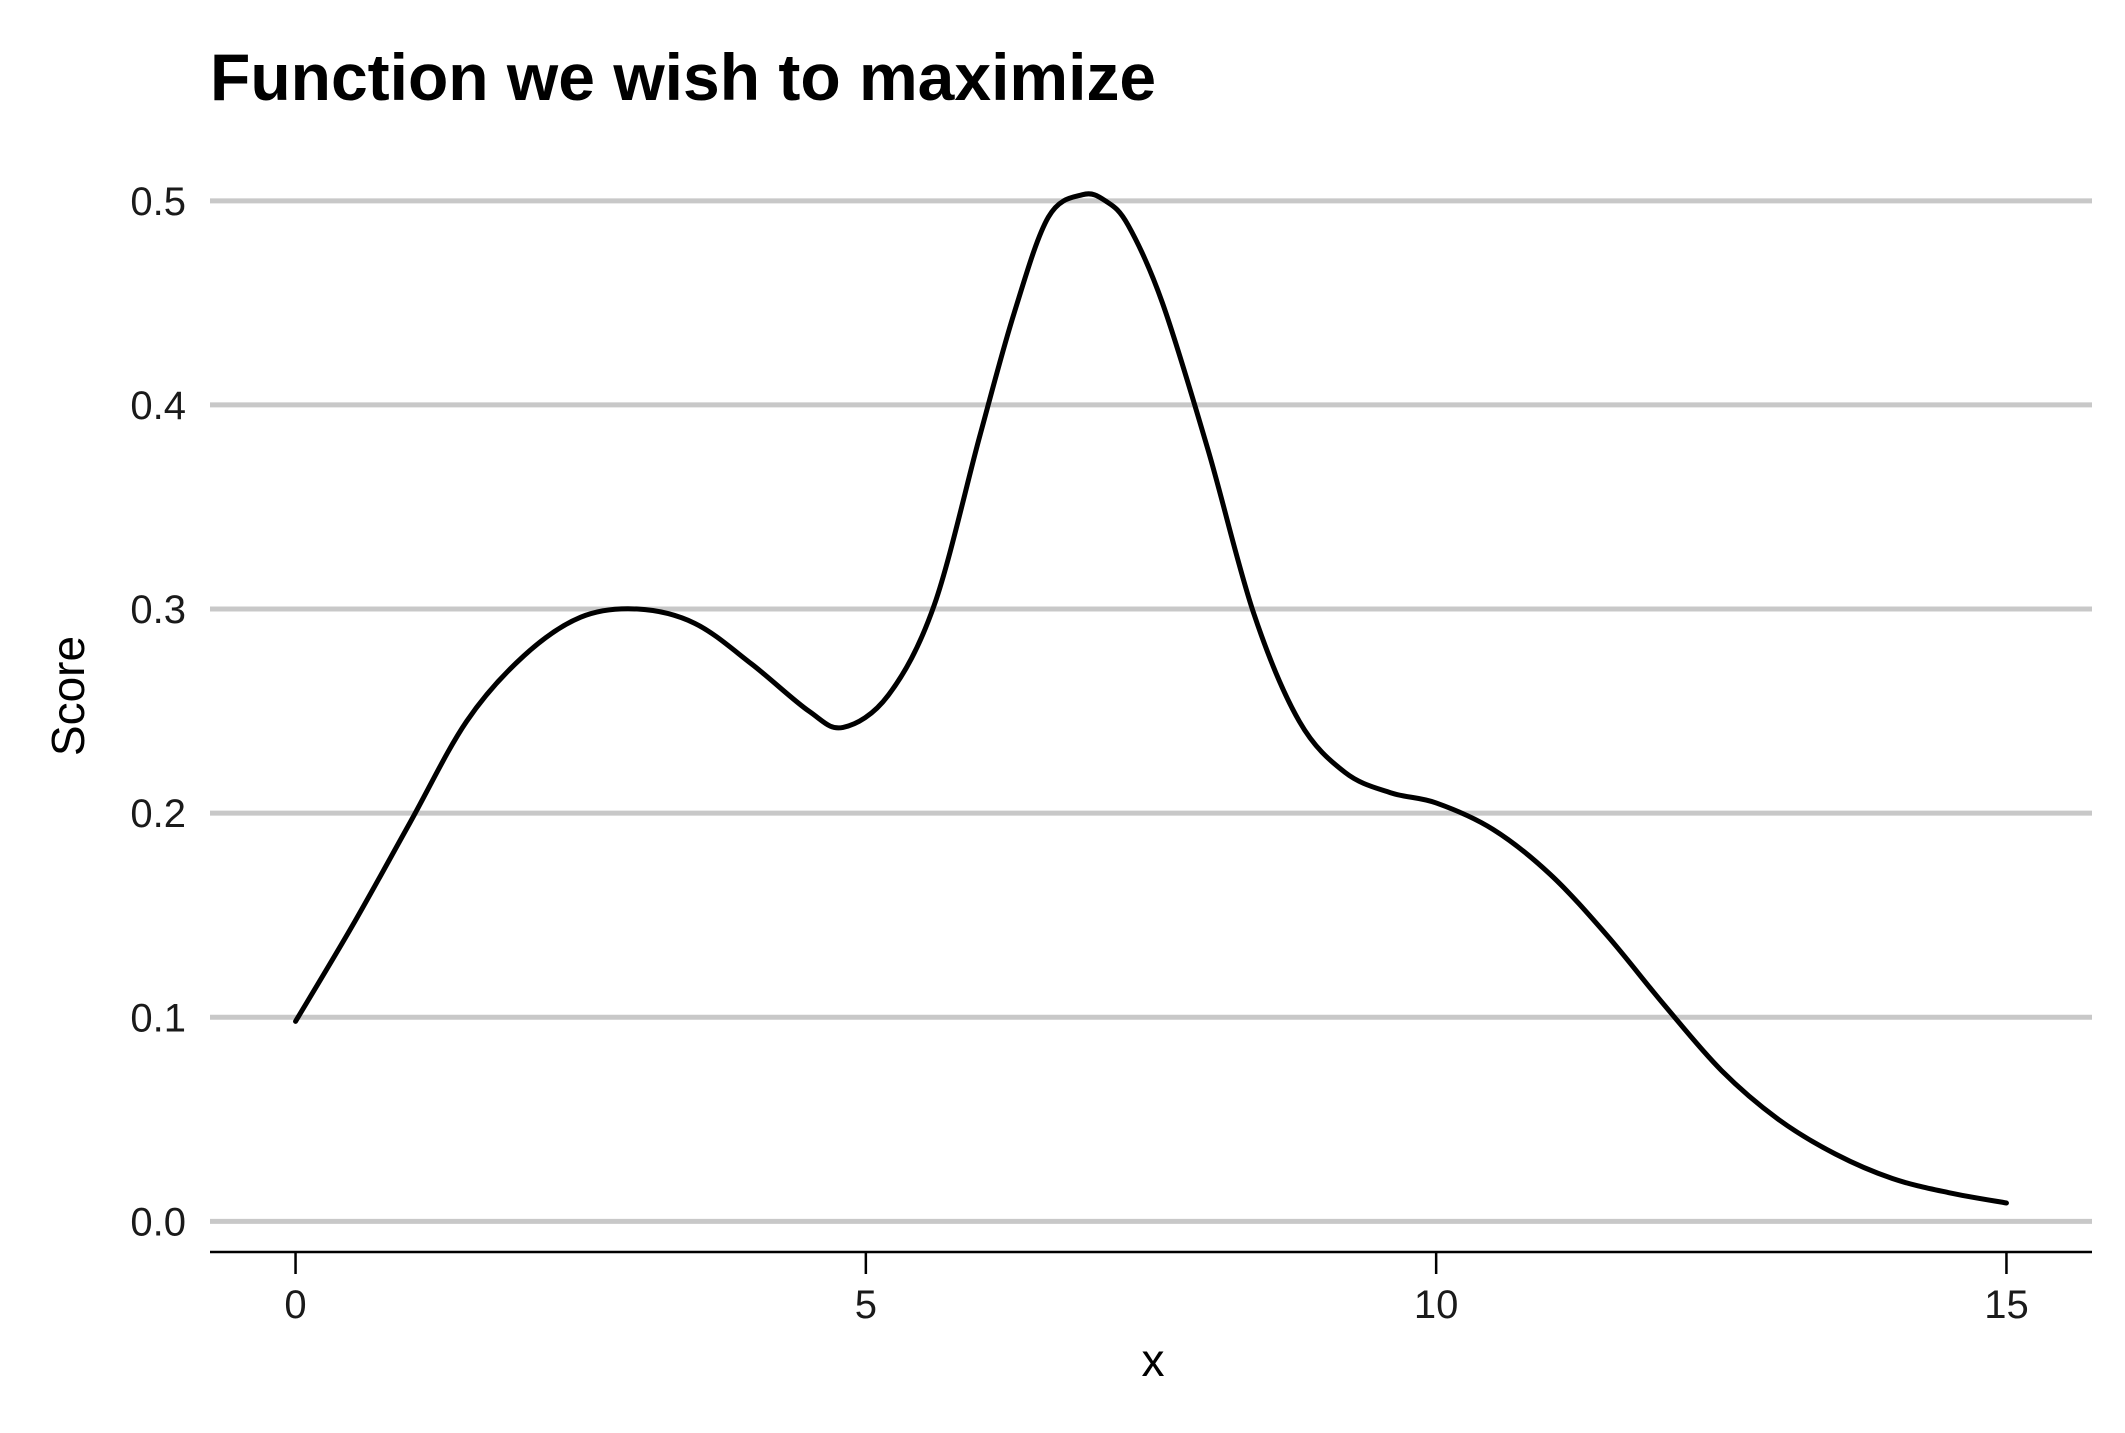  What do you see at coordinates (2006, 1305) in the screenshot?
I see `x-tick-label: 15` at bounding box center [2006, 1305].